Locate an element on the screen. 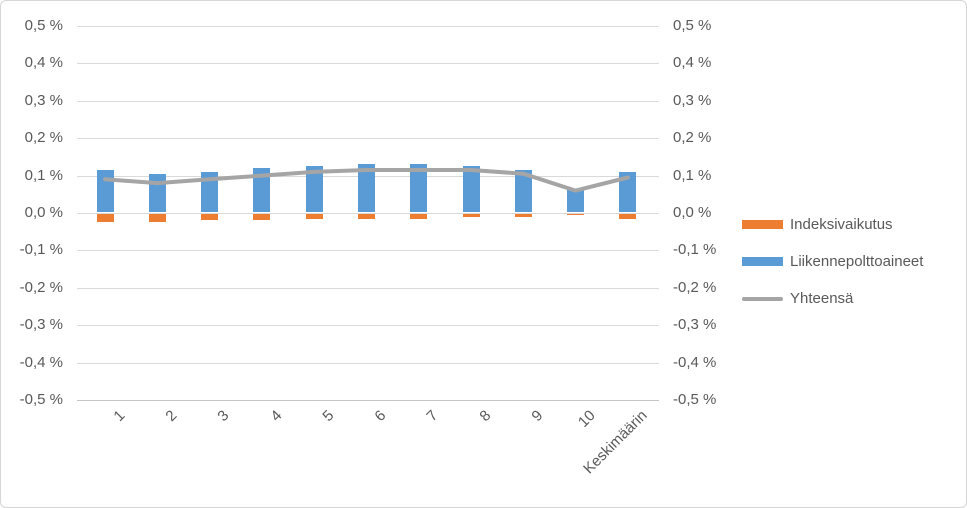 The height and width of the screenshot is (508, 967). x-axis-tick-label: 3 is located at coordinates (223, 416).